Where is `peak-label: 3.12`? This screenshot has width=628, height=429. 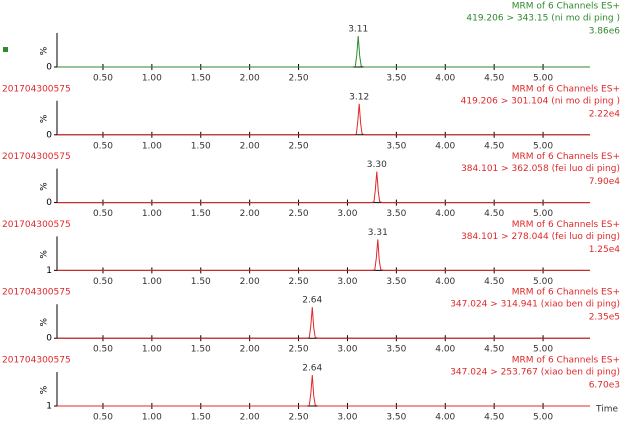 peak-label: 3.12 is located at coordinates (359, 97).